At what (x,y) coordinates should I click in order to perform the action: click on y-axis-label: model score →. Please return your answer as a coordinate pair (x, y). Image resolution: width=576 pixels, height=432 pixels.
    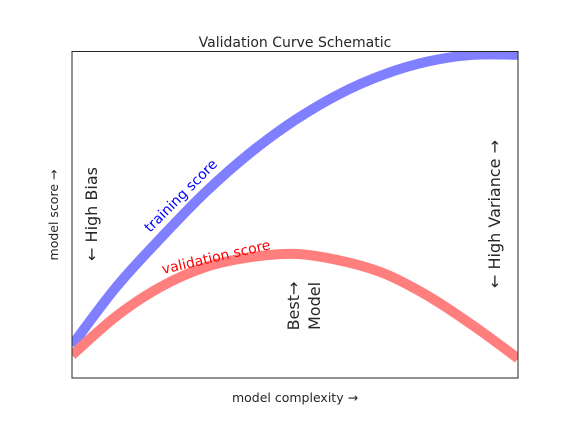
    Looking at the image, I should click on (53, 215).